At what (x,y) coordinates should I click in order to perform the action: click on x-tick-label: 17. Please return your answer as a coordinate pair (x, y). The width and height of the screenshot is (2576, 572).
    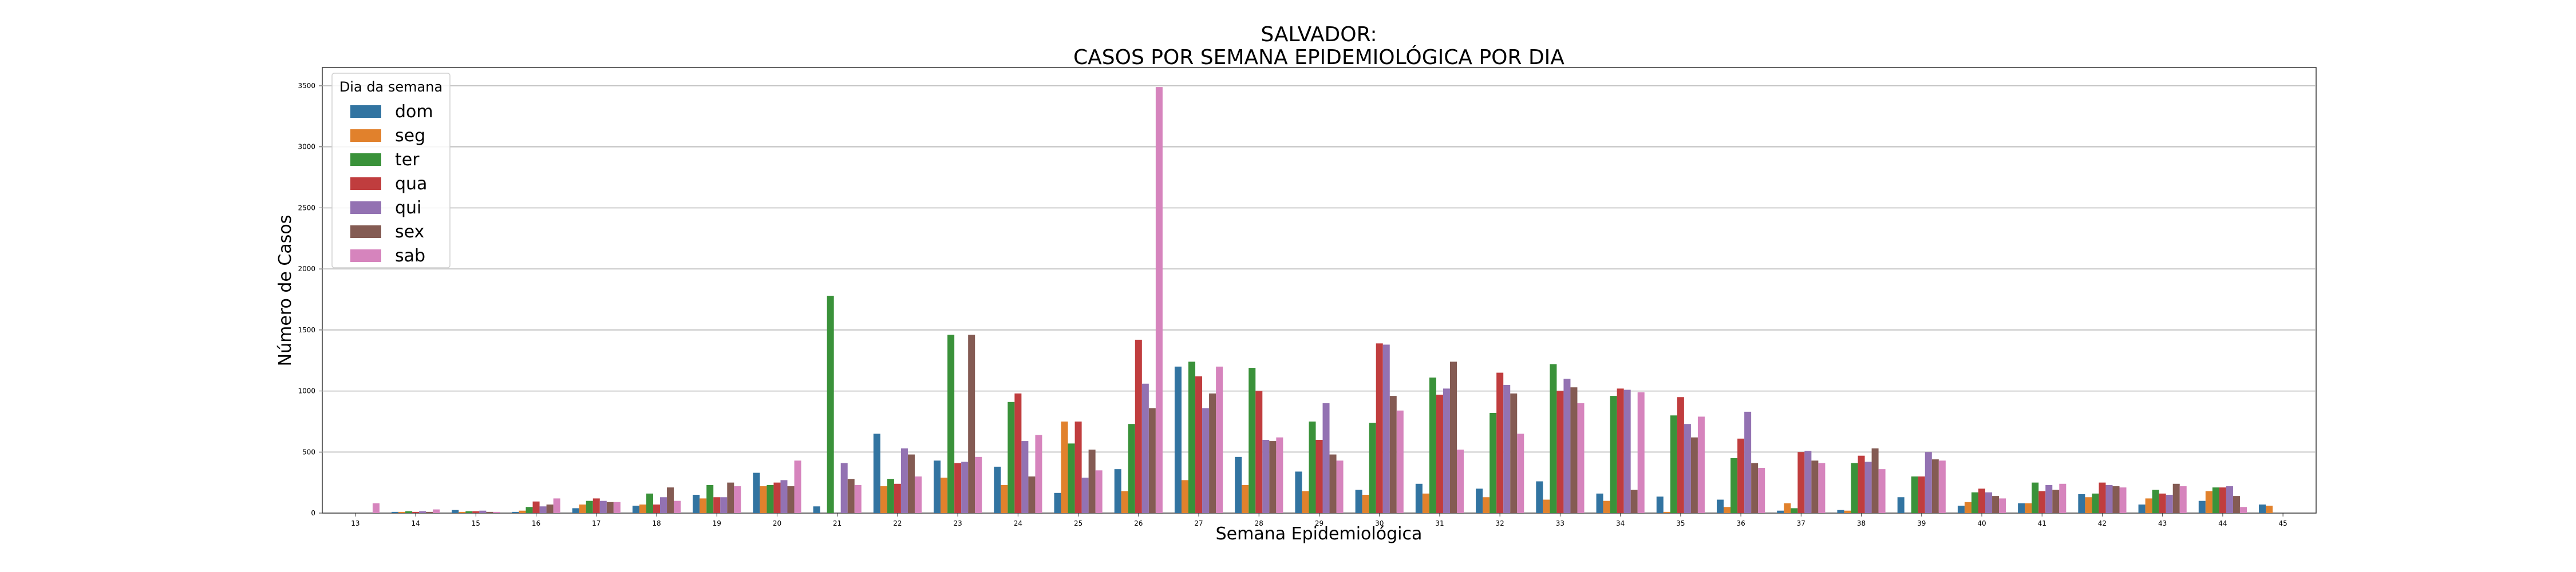
    Looking at the image, I should click on (596, 523).